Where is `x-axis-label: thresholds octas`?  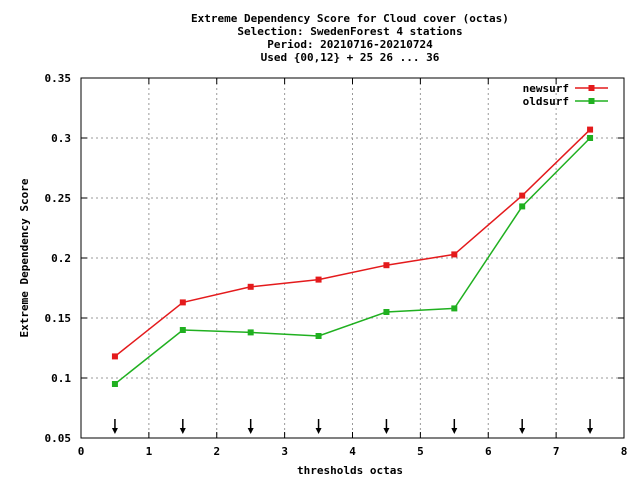
x-axis-label: thresholds octas is located at coordinates (350, 470).